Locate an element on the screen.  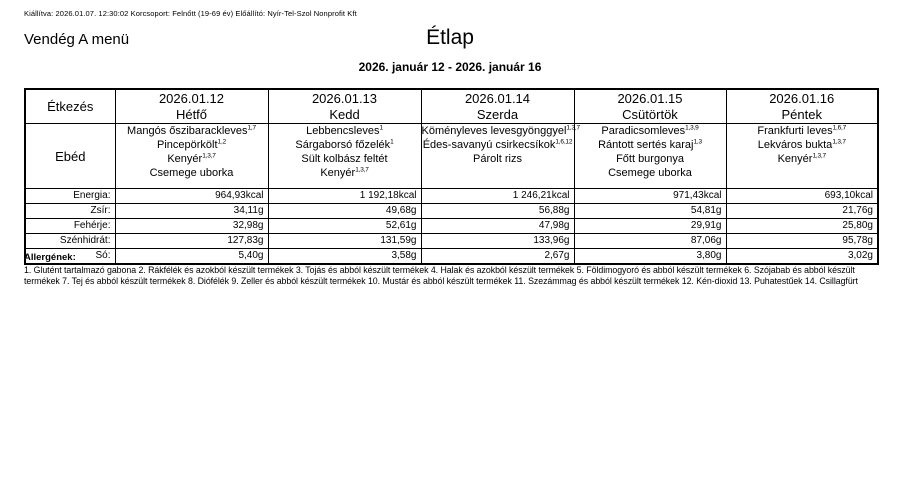
menu-item-name: Rántott sertés karaj is located at coordinates (646, 145).